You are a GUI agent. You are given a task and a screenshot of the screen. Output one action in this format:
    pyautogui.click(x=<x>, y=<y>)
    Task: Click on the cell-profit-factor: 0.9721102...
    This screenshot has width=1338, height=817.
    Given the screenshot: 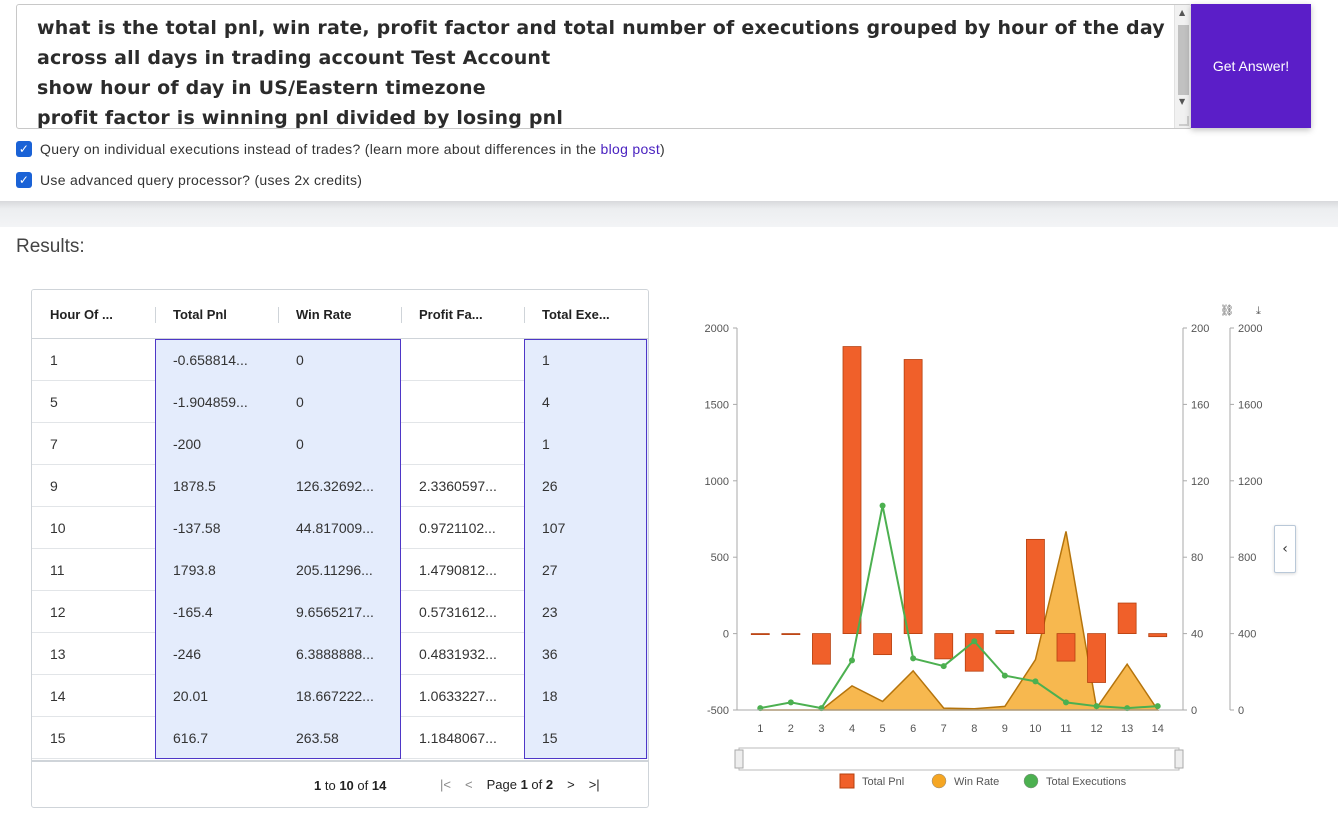 What is the action you would take?
    pyautogui.click(x=457, y=528)
    